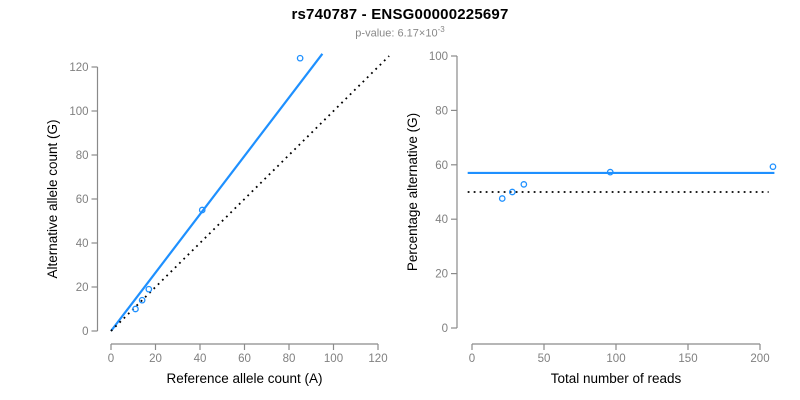 This screenshot has height=400, width=800. I want to click on pvalue-exponent: -3, so click(441, 29).